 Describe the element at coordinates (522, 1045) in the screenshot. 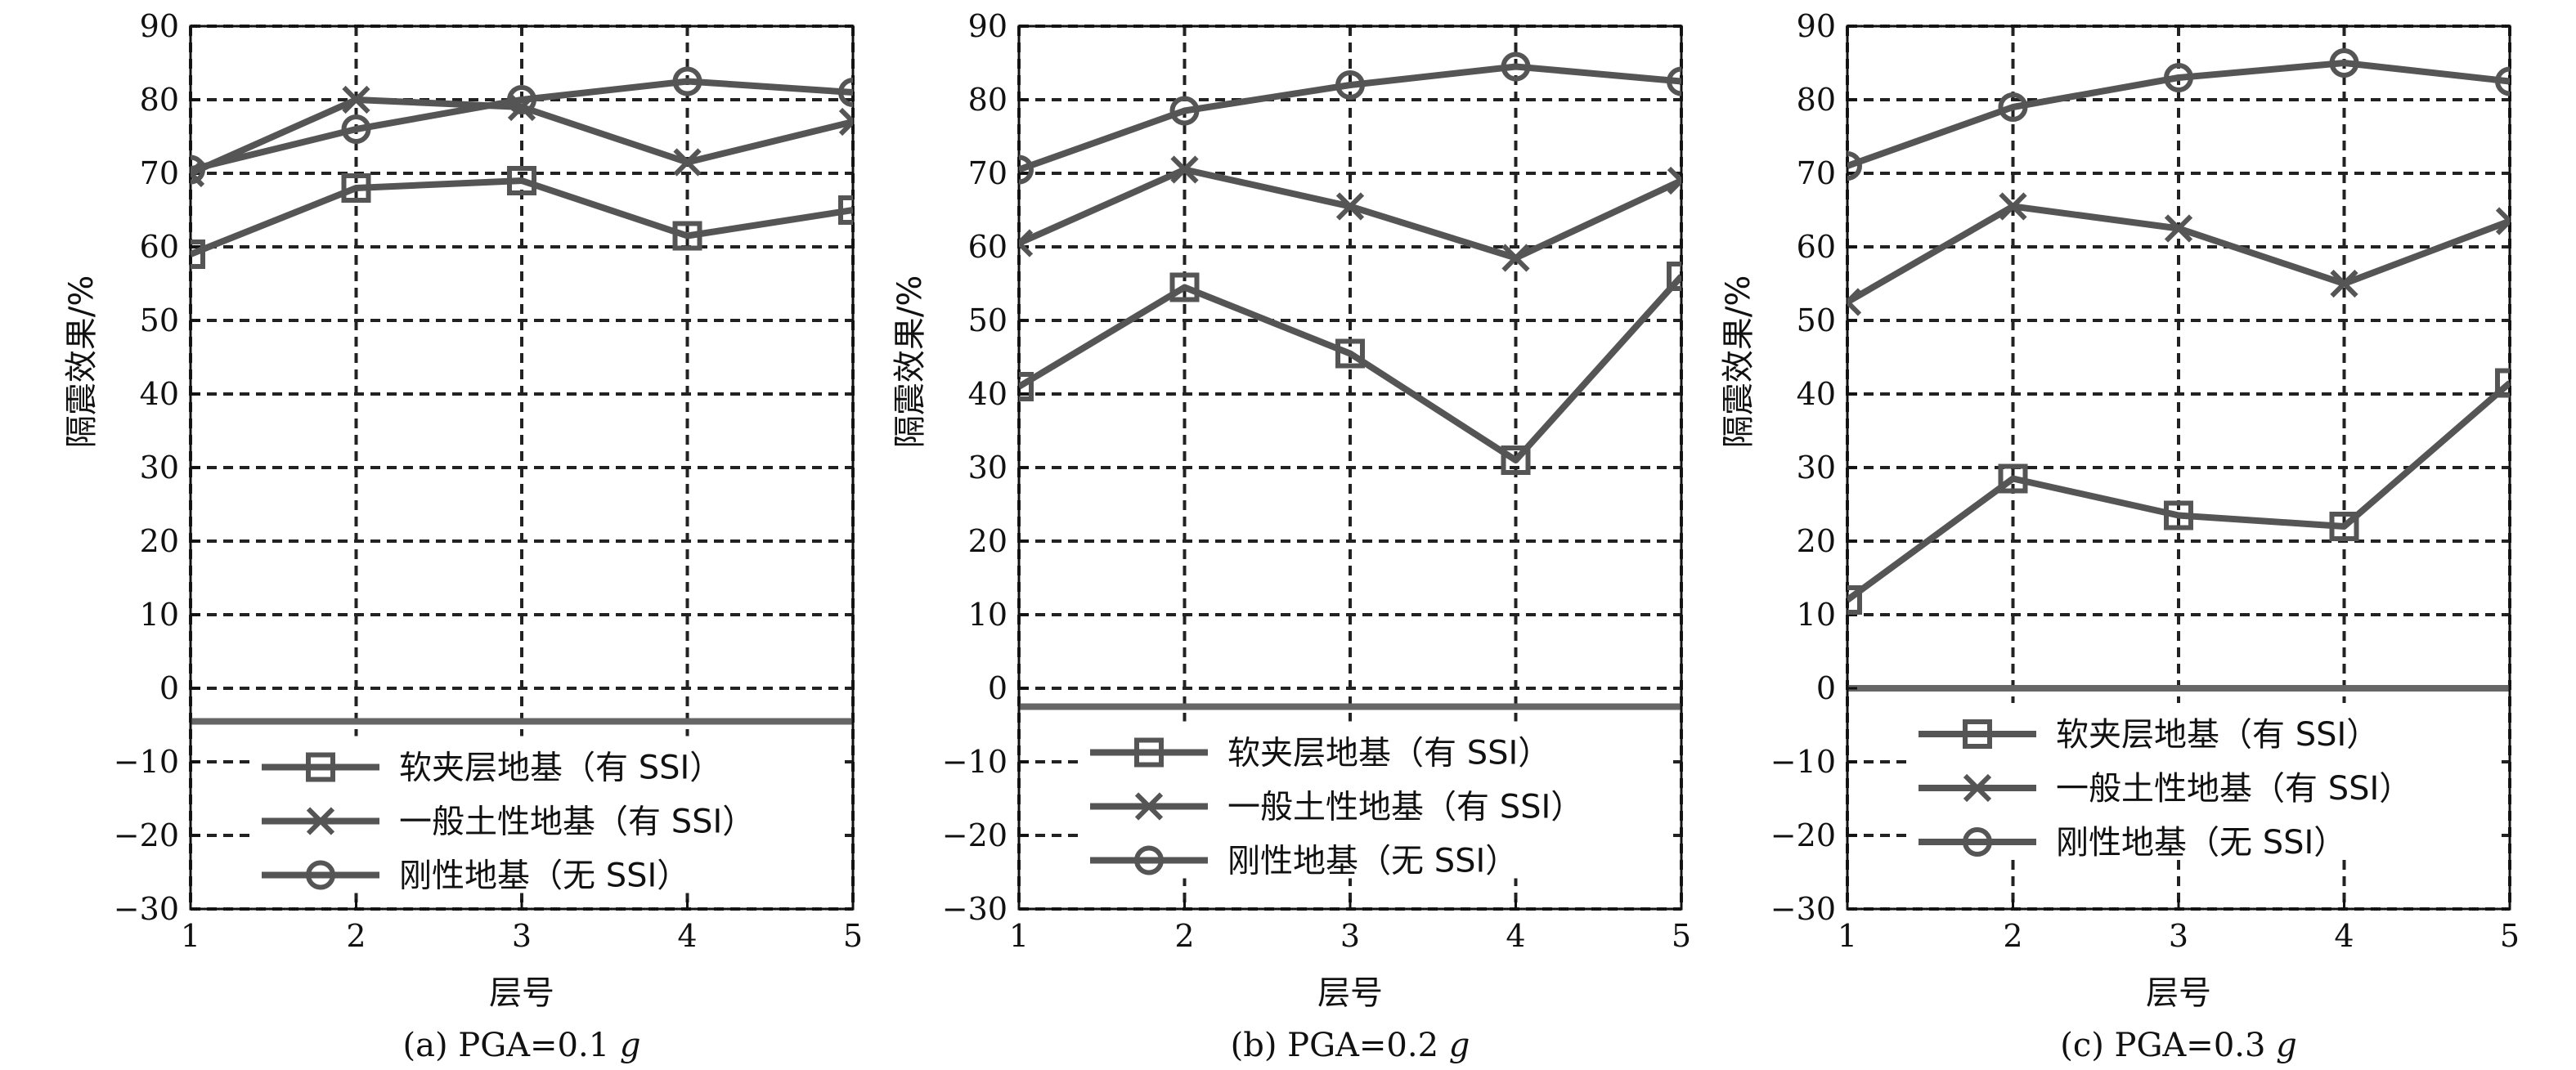

I see `panel-caption: (a) PGA=0.1 g` at that location.